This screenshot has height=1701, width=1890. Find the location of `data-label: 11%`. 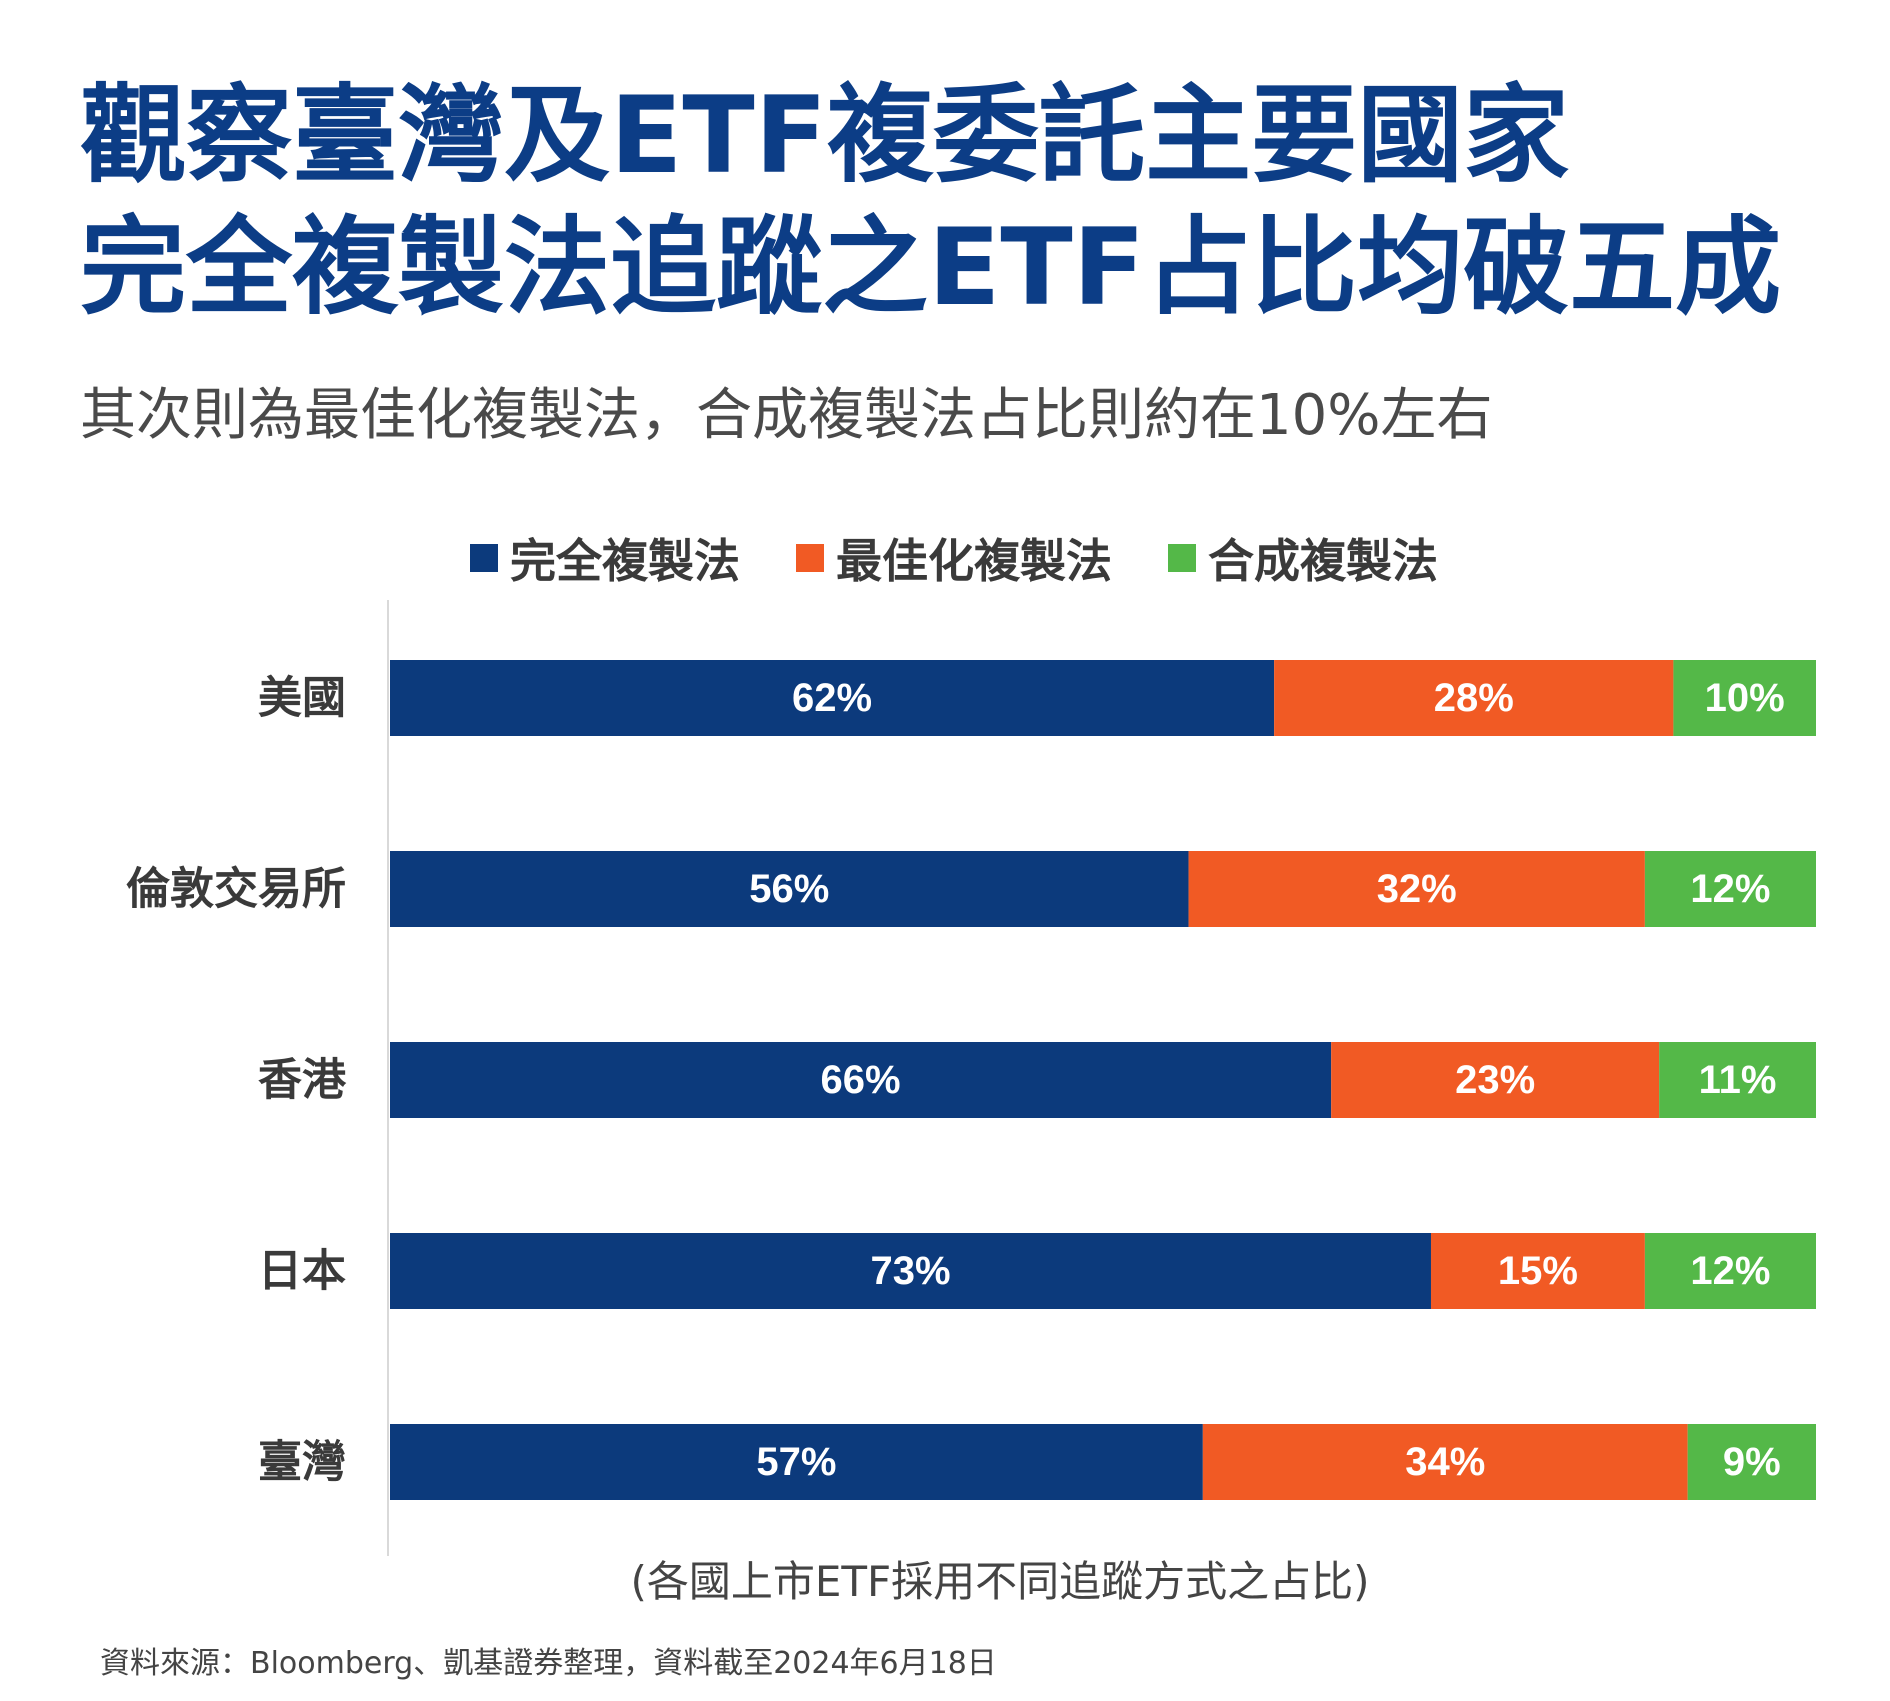

data-label: 11% is located at coordinates (1738, 1080).